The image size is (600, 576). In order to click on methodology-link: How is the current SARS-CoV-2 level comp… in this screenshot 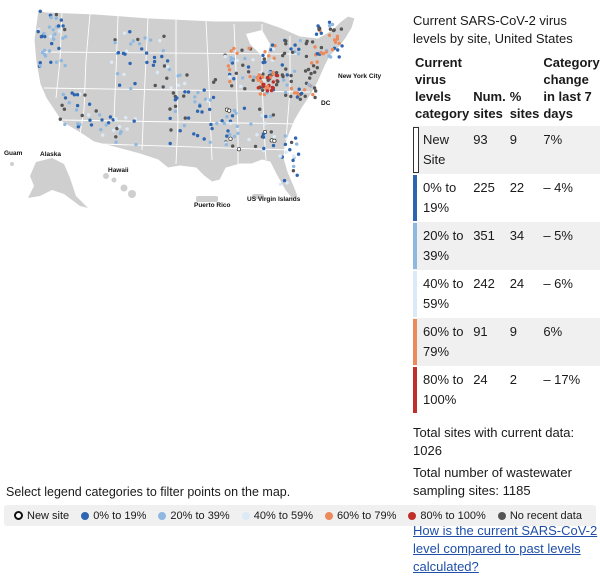, I will do `click(505, 548)`.